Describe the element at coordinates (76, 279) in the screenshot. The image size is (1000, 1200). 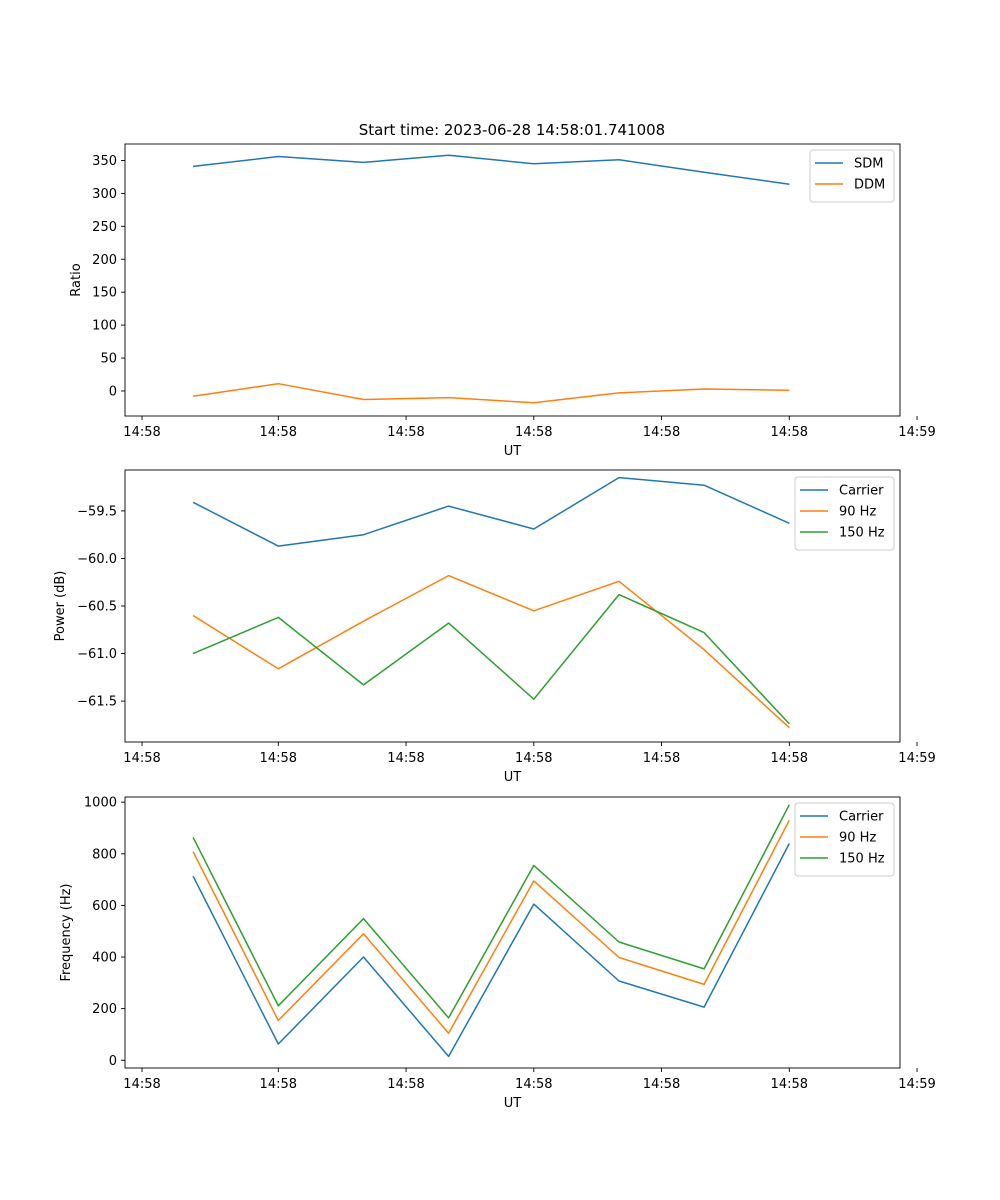
I see `y-axis-label: Ratio` at that location.